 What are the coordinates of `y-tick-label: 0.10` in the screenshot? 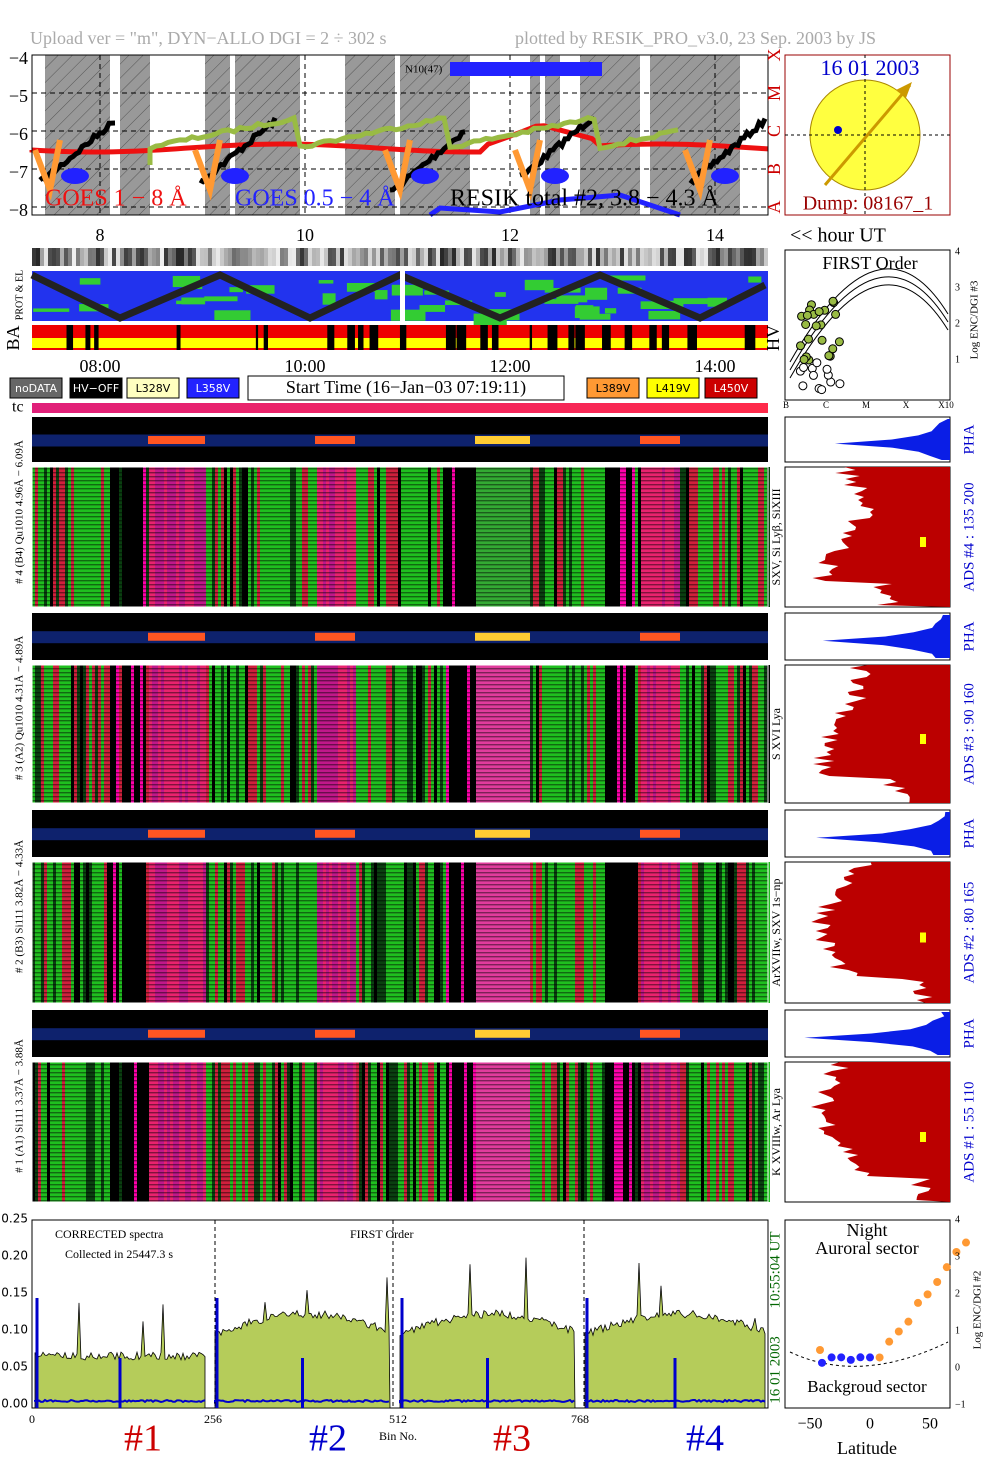 It's located at (14, 1330).